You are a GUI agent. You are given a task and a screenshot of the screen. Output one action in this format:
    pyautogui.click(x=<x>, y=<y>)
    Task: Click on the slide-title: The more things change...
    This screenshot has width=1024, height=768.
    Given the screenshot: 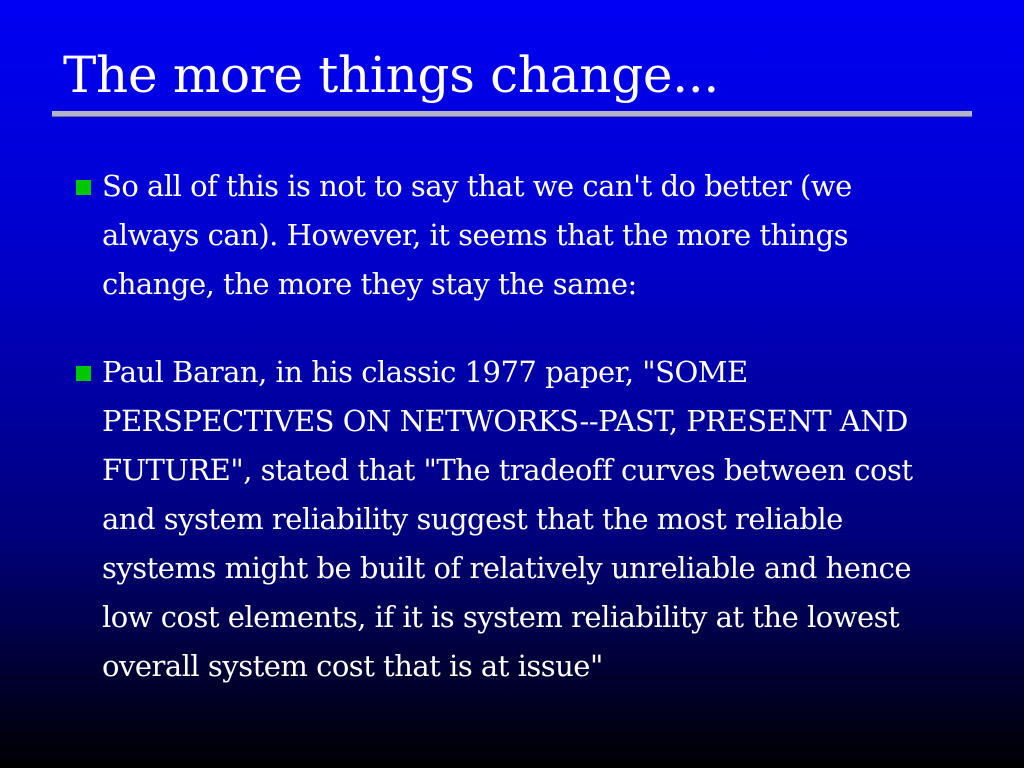 What is the action you would take?
    pyautogui.click(x=391, y=75)
    